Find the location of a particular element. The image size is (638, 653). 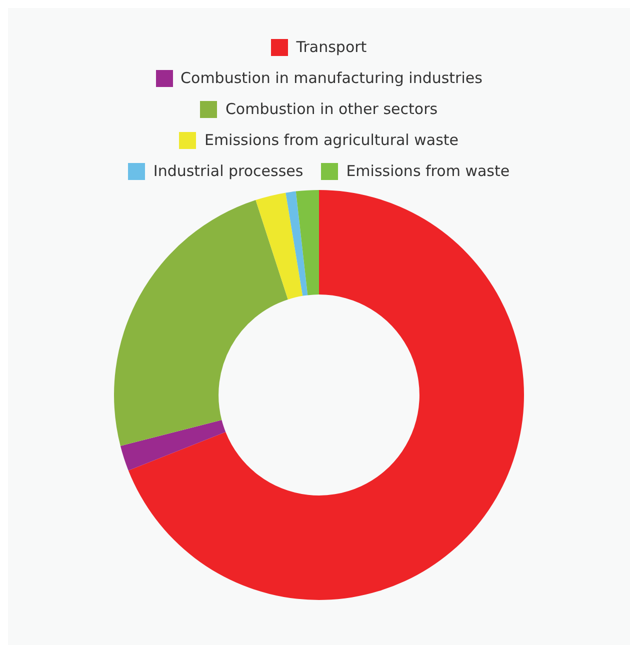

legend-label: Combustion in manufacturing industries is located at coordinates (331, 78).